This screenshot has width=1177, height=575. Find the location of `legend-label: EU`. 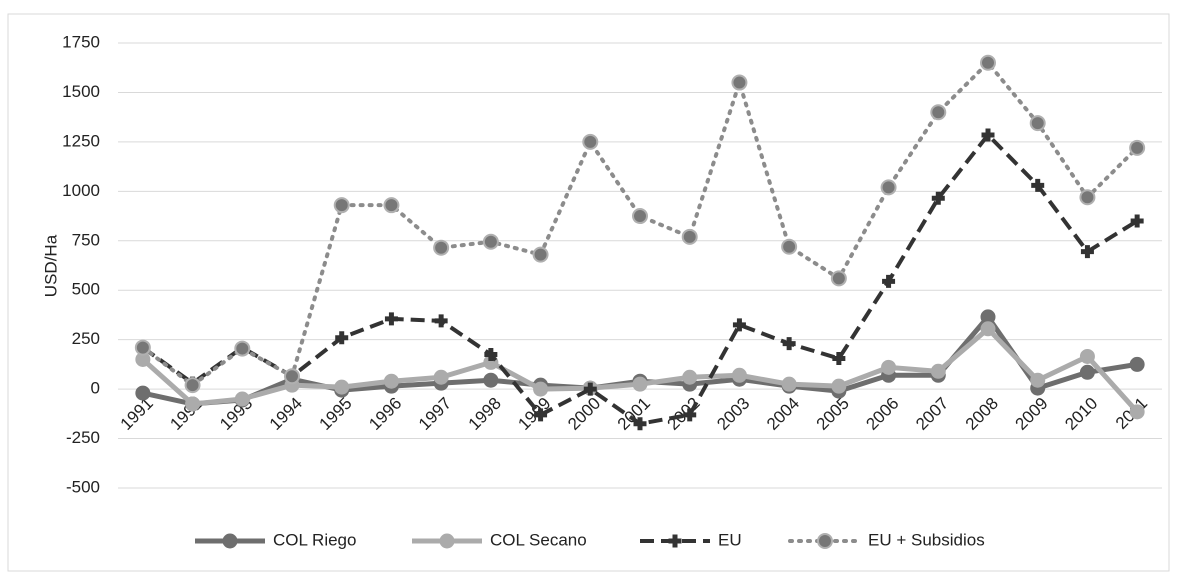

legend-label: EU is located at coordinates (730, 539).